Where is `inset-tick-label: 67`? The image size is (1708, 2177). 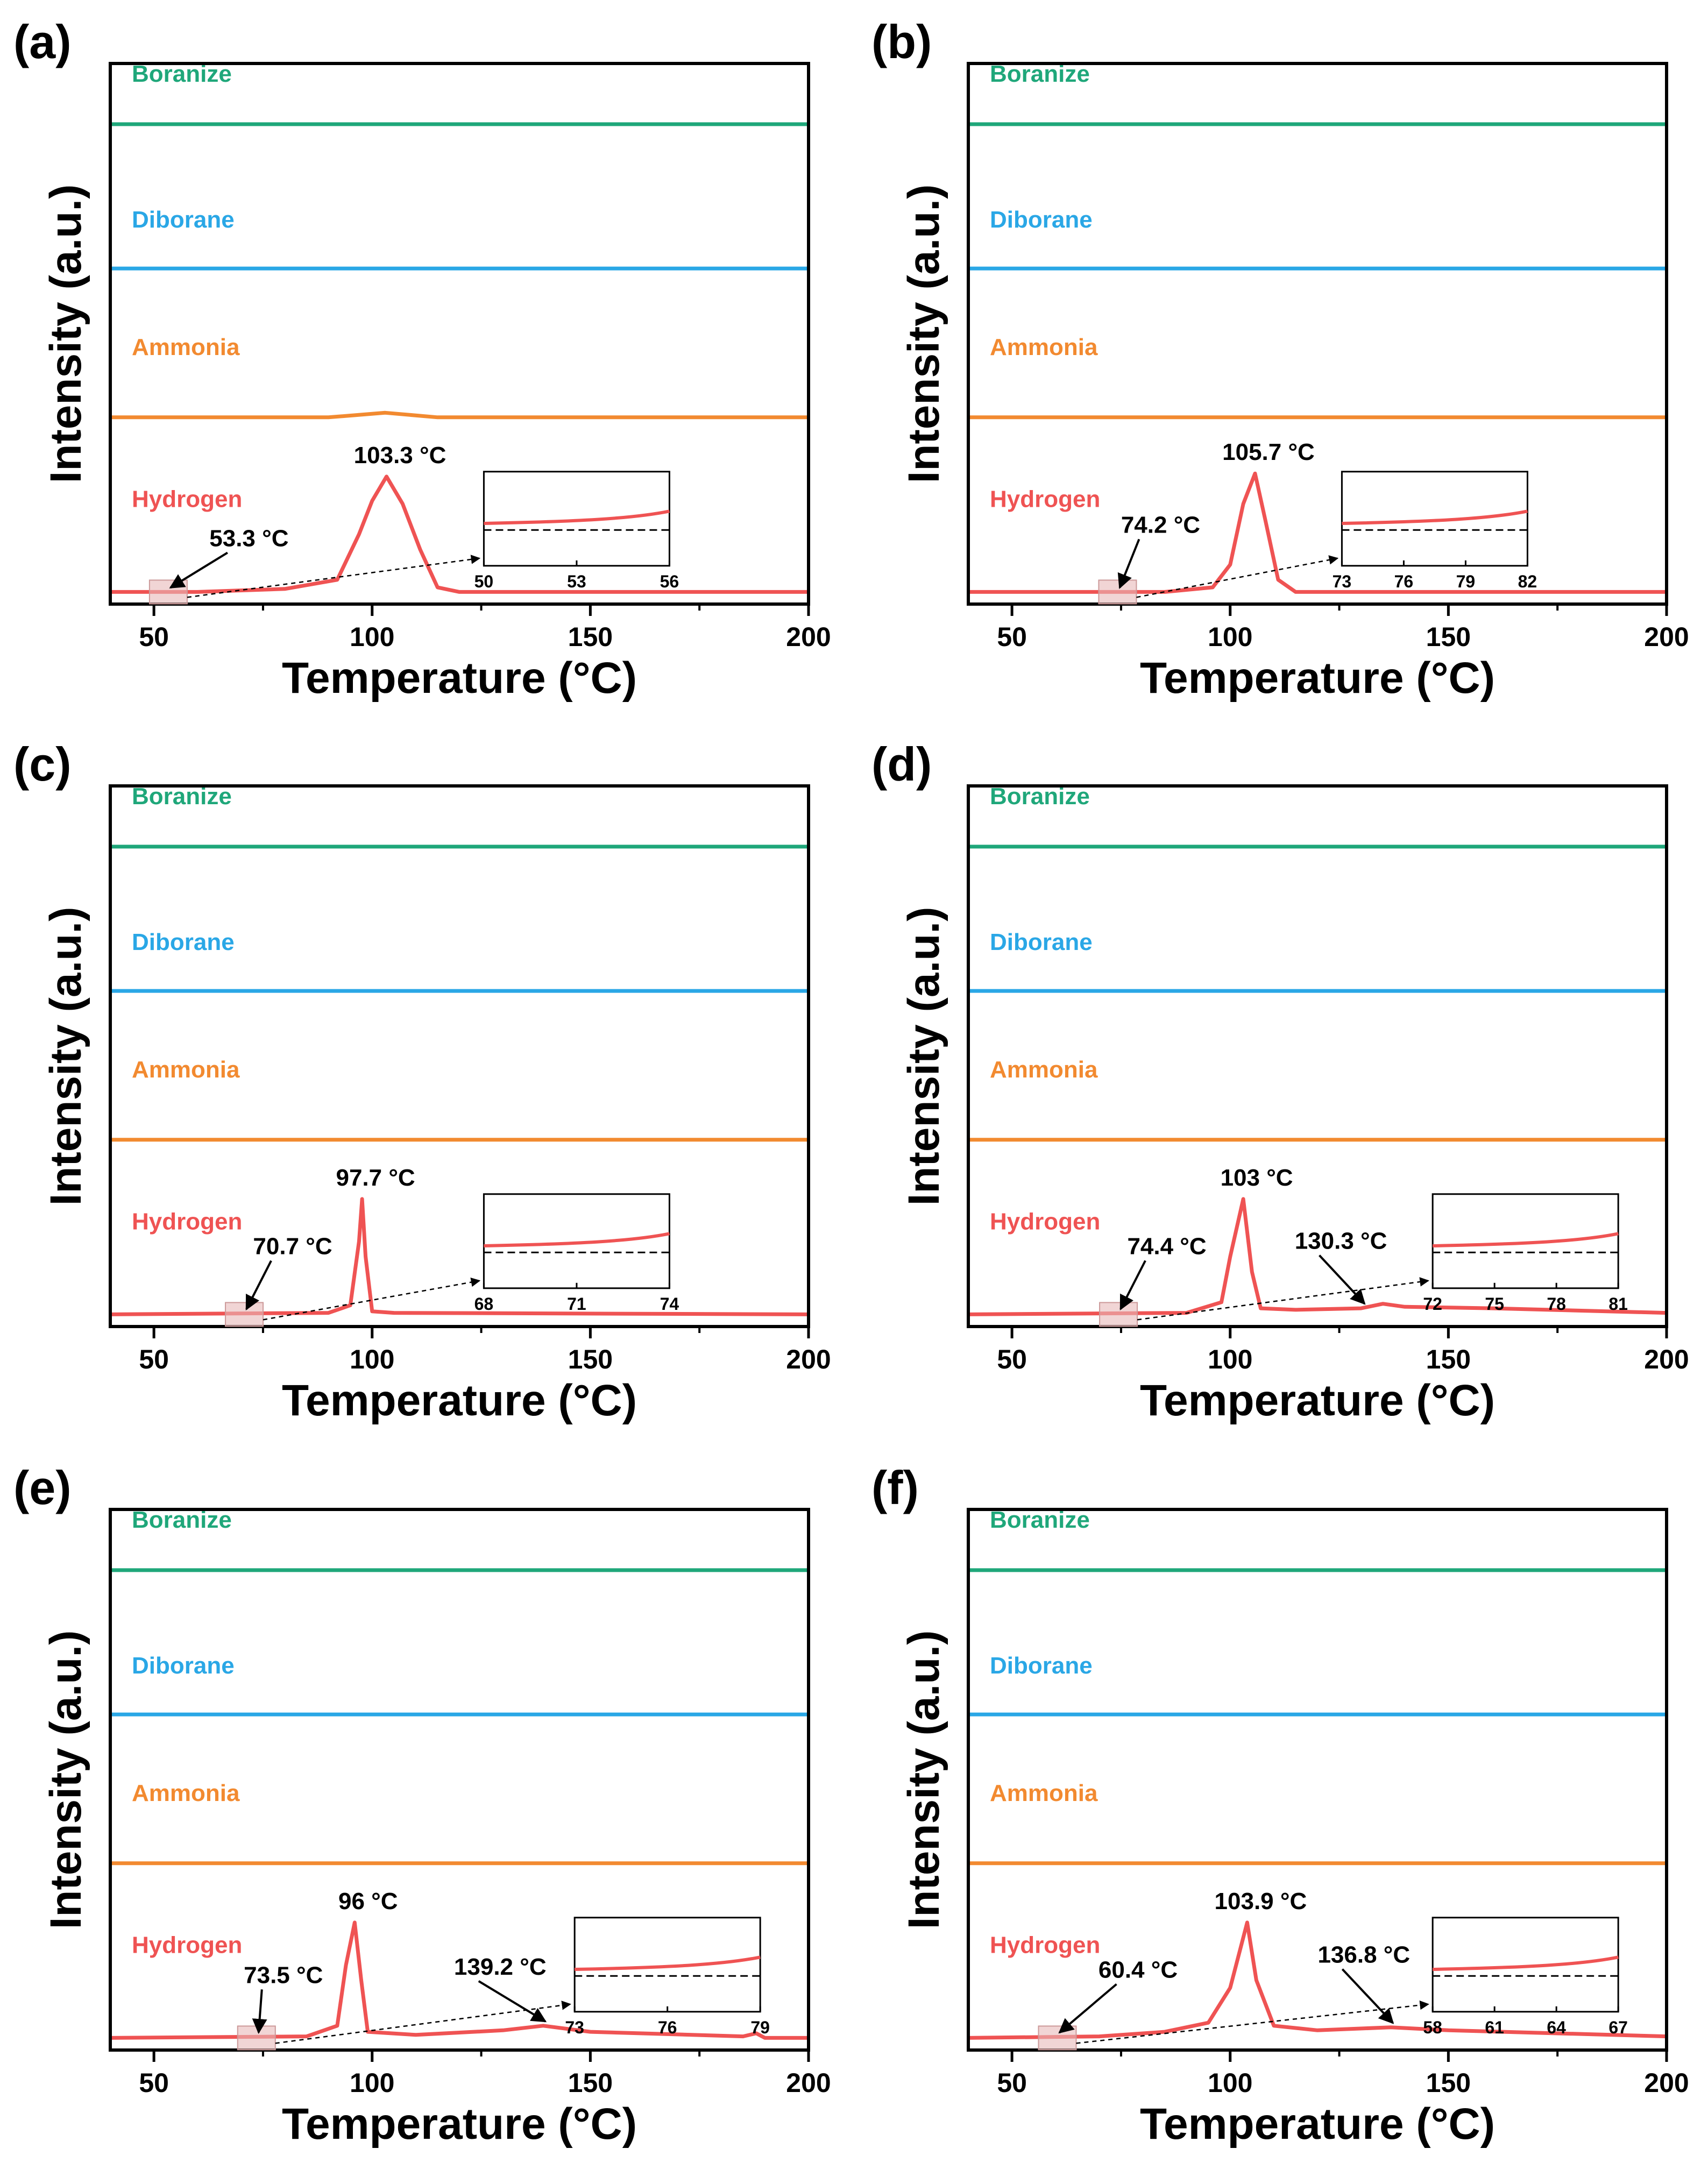 inset-tick-label: 67 is located at coordinates (1618, 2027).